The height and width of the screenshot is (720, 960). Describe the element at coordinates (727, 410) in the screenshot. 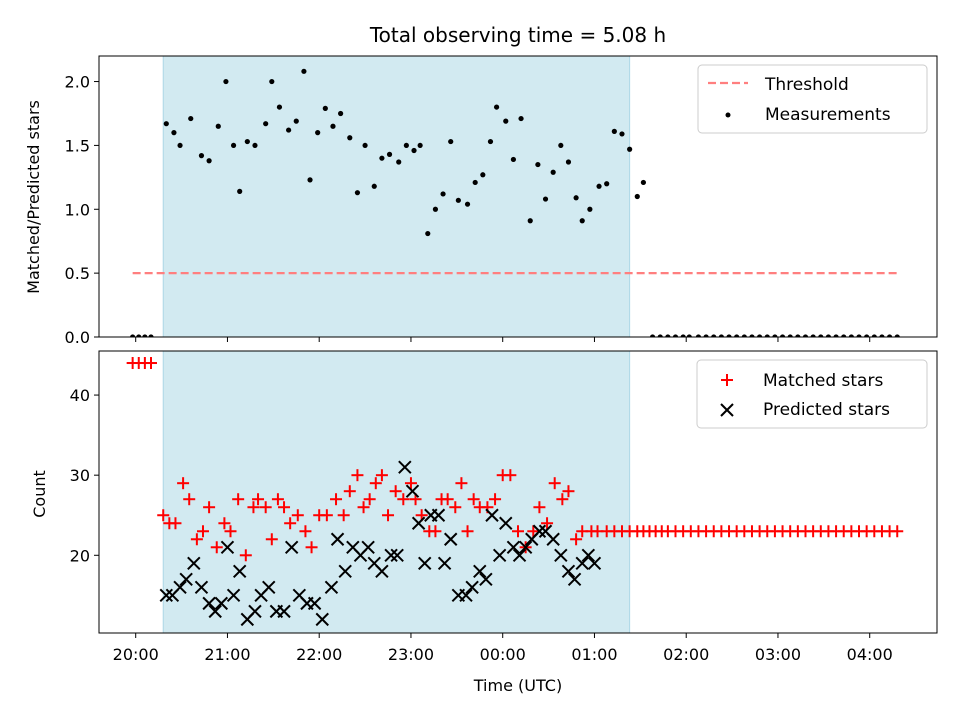

I see `legend-predicted-swatch` at that location.